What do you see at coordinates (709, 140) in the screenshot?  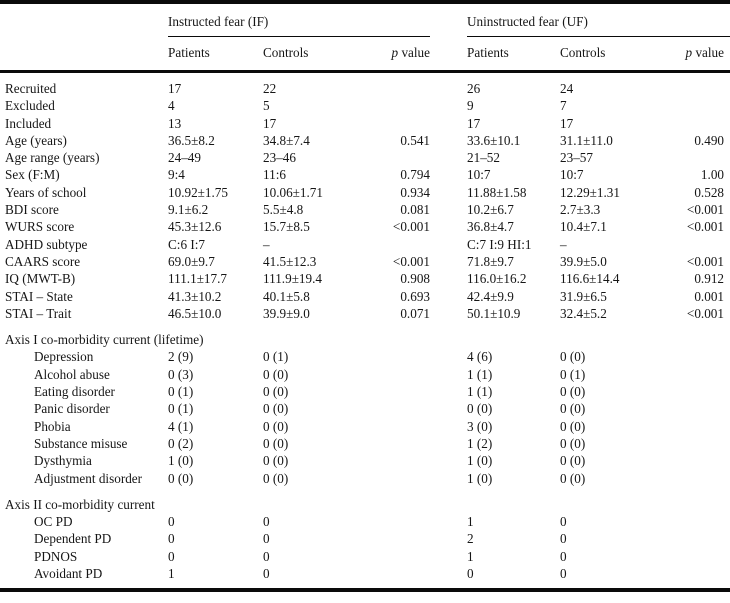 I see `cell-uf-pvalue: 0.490` at bounding box center [709, 140].